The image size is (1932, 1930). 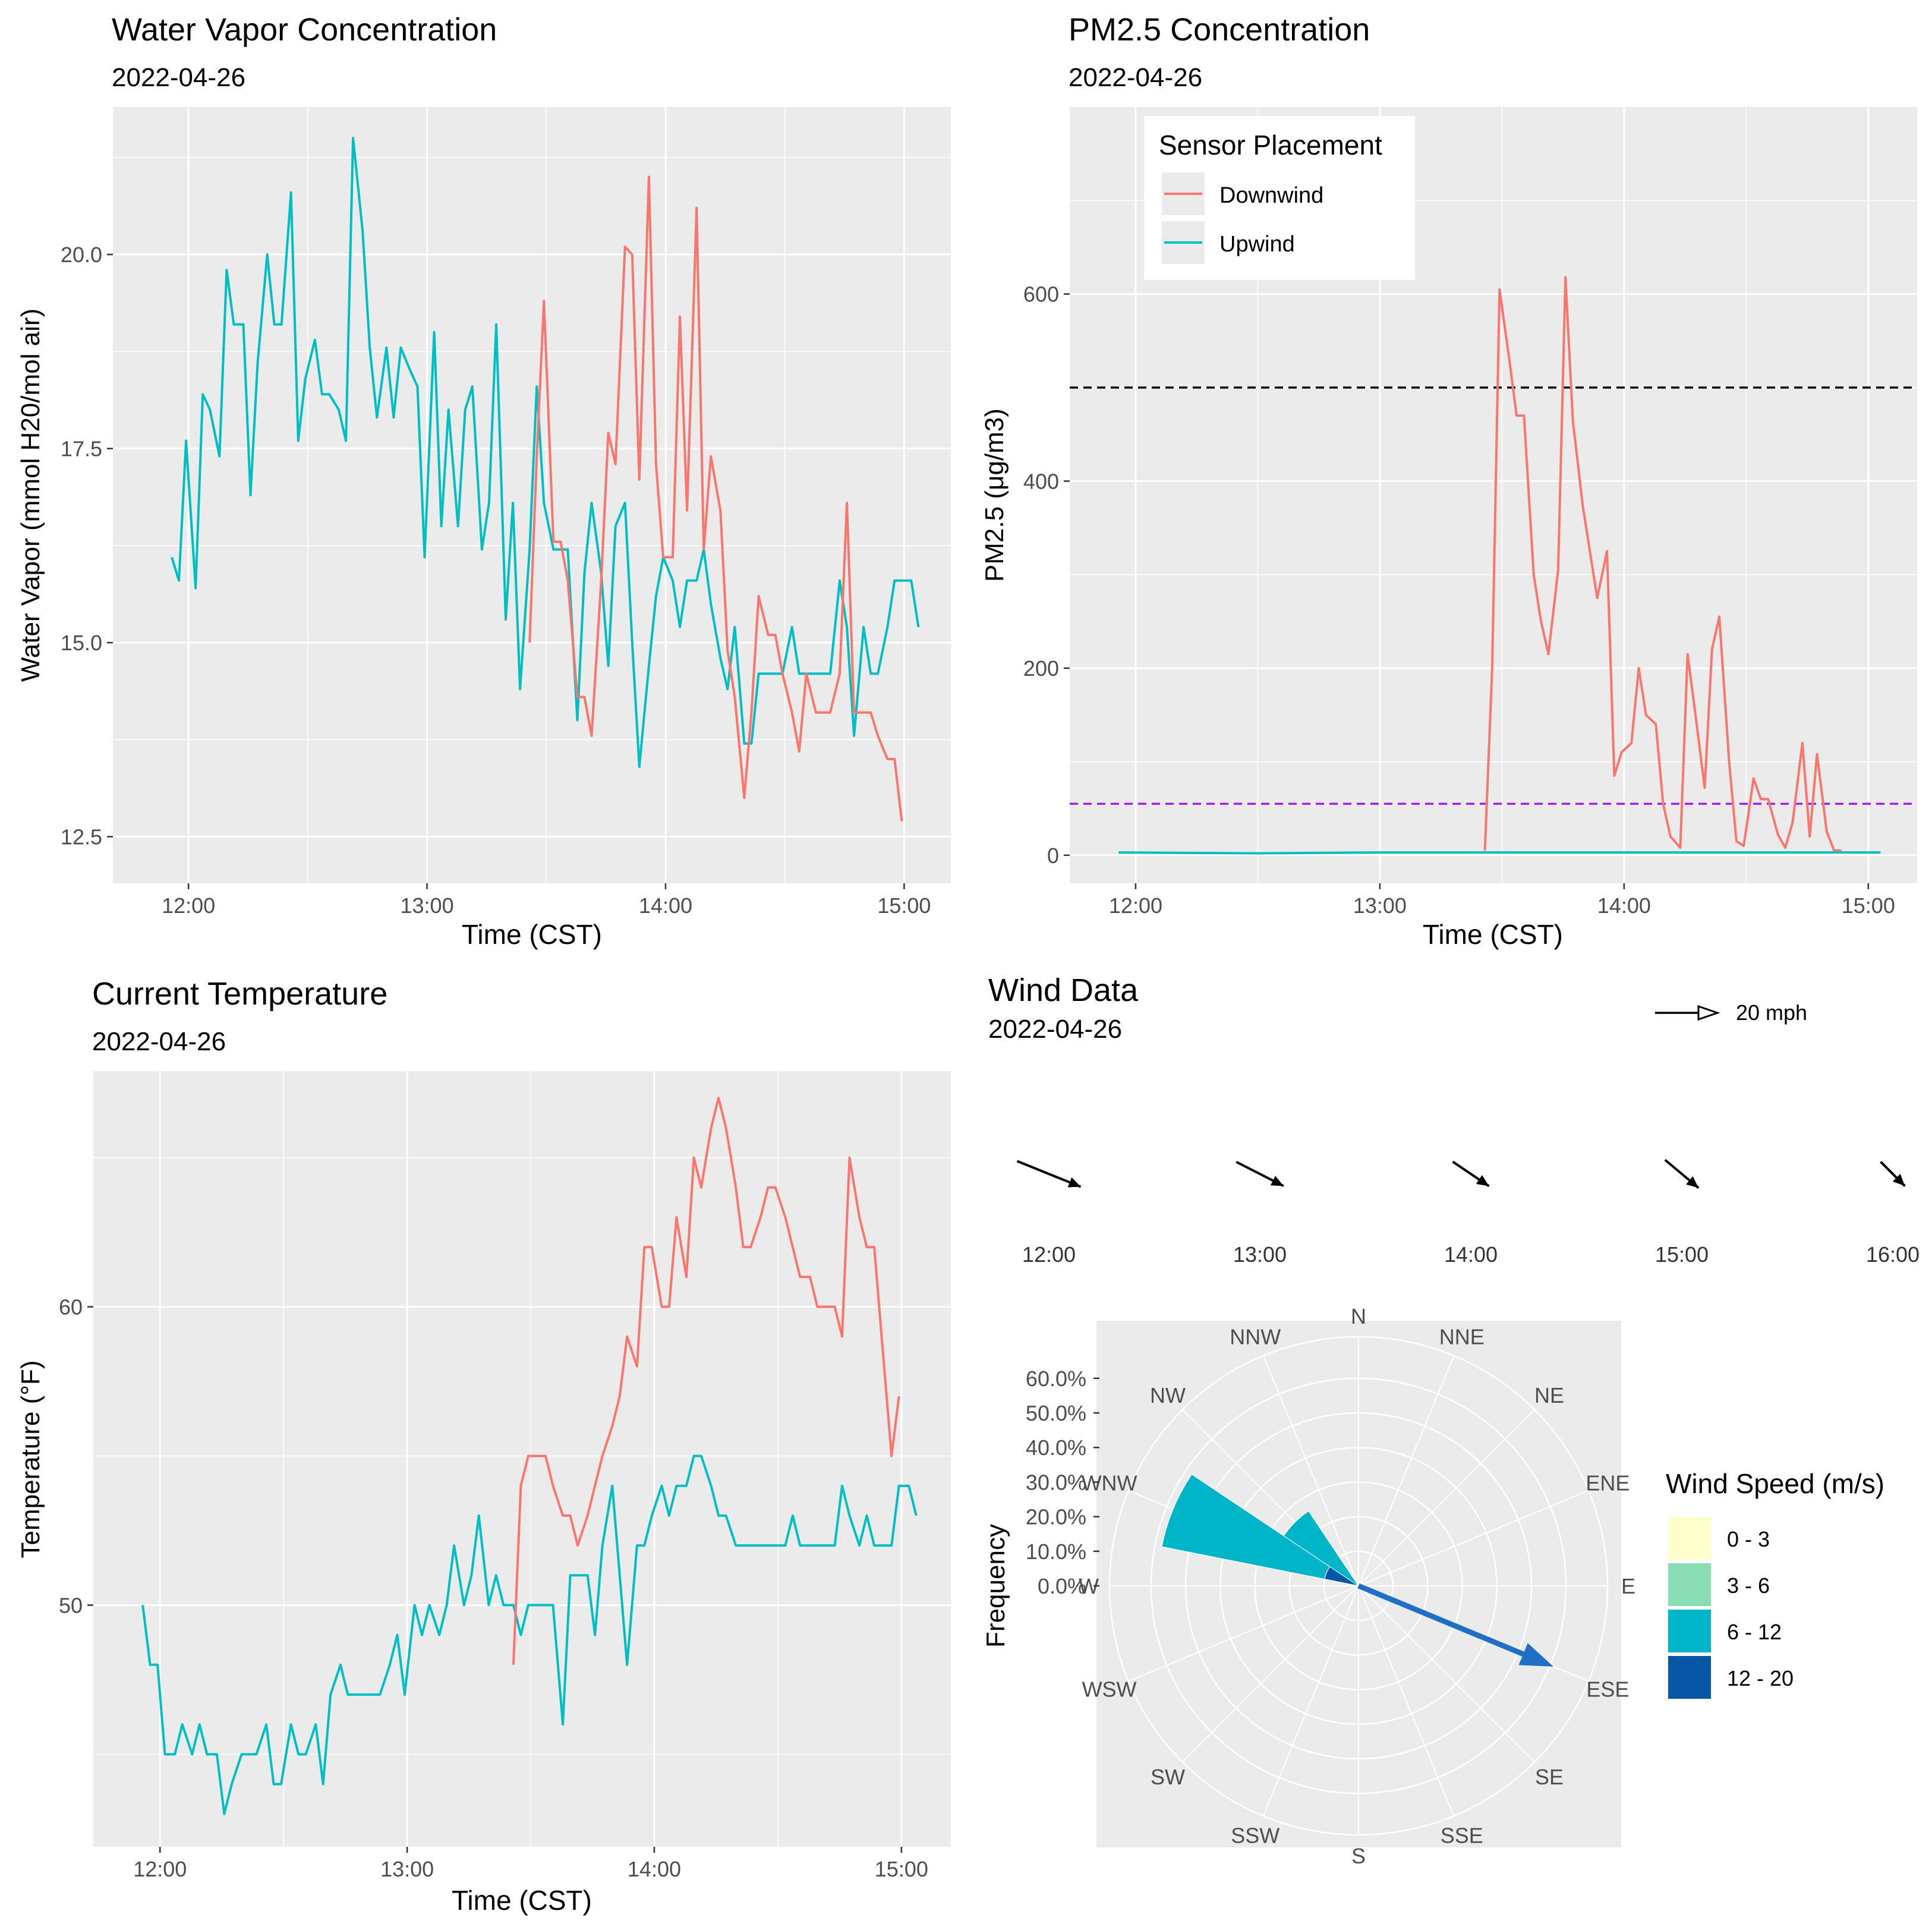 I want to click on temperature-title: Current Temperature, so click(x=239, y=994).